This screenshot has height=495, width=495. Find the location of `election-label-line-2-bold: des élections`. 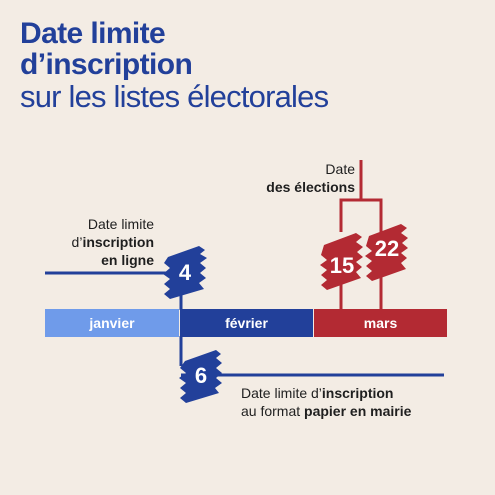

election-label-line-2-bold: des élections is located at coordinates (310, 187).